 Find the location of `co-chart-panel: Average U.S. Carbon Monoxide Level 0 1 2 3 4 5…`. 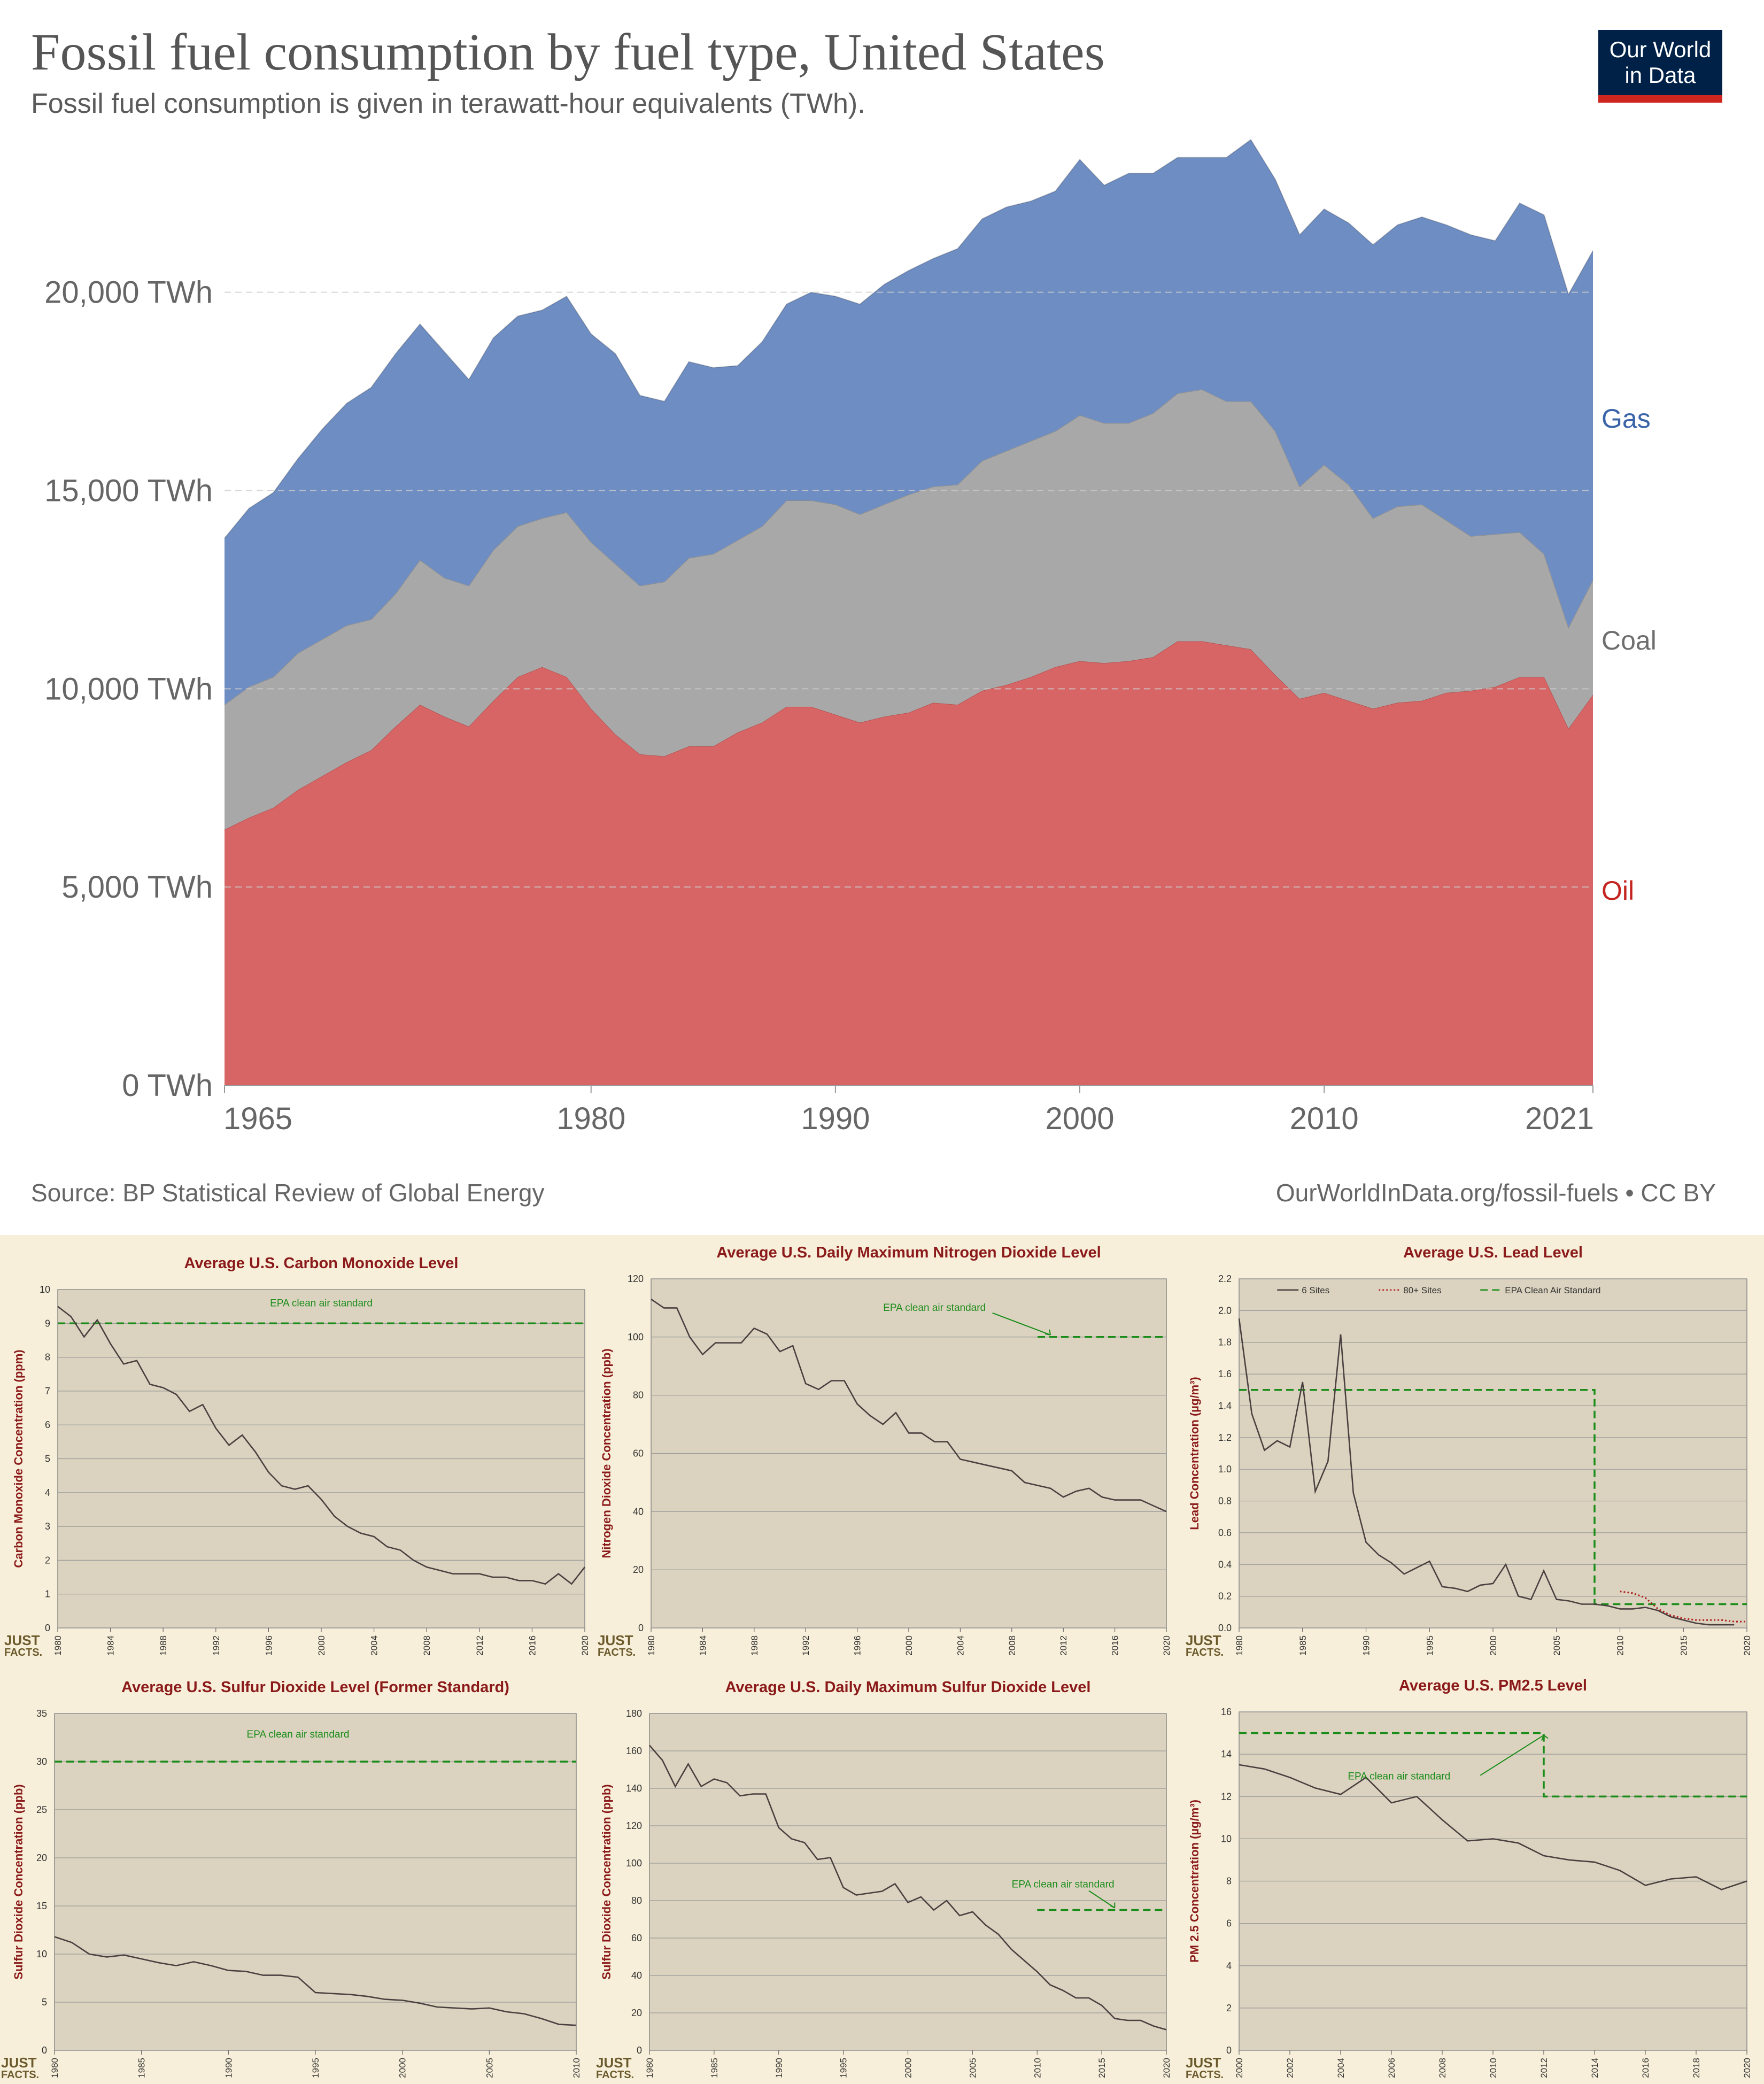

co-chart-panel: Average U.S. Carbon Monoxide Level 0 1 2 3 4 5… is located at coordinates (294, 1446).